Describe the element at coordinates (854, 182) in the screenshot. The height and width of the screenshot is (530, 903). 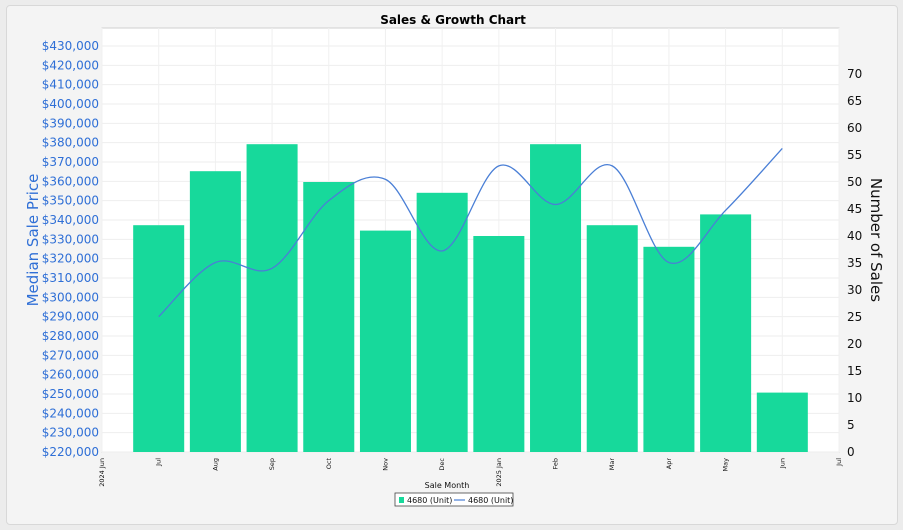
I see `y-right-tick-label: 50` at that location.